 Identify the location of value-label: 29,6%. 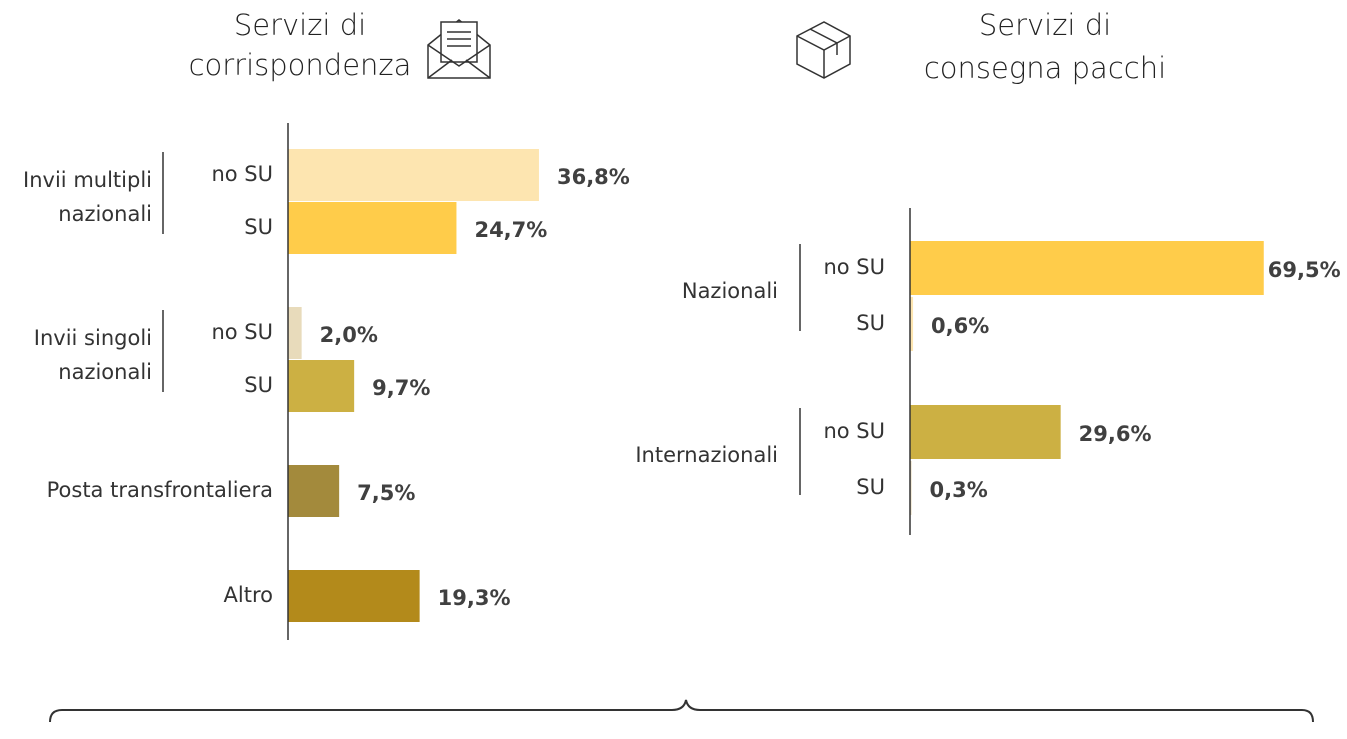
(1115, 434).